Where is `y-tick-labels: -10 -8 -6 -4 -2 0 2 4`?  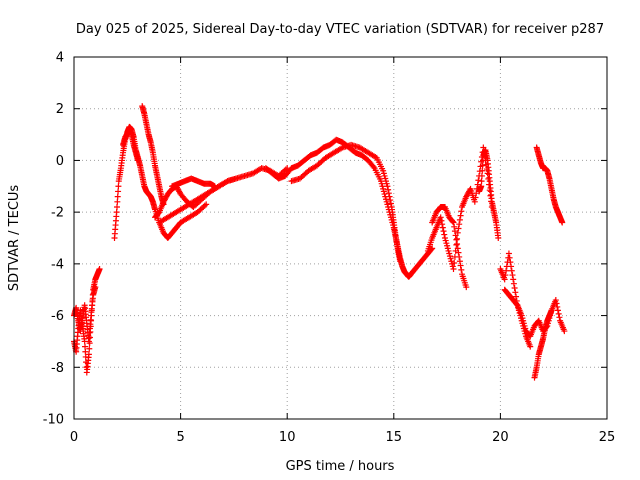
y-tick-labels: -10 -8 -6 -4 -2 0 2 4 is located at coordinates (53, 239).